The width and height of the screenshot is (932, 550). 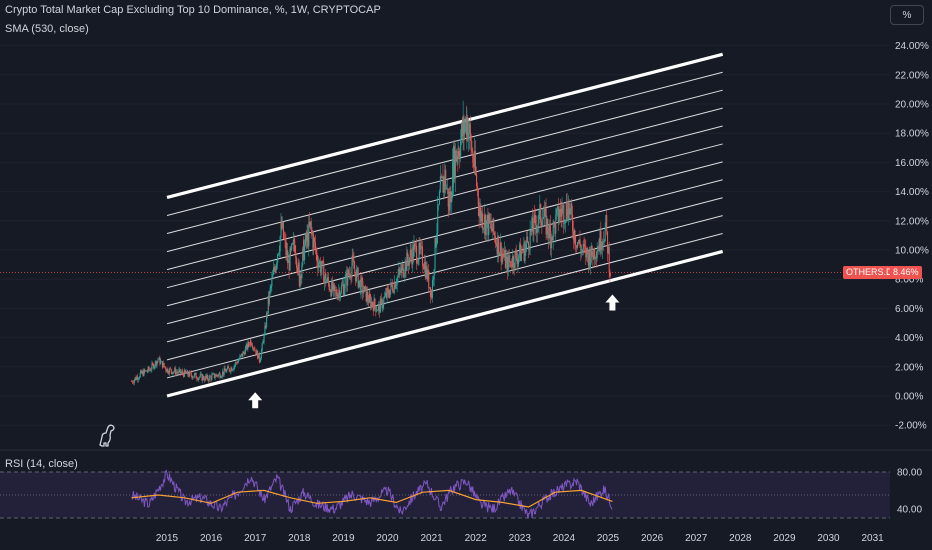 I want to click on y-tick-label: 4.00%, so click(x=909, y=338).